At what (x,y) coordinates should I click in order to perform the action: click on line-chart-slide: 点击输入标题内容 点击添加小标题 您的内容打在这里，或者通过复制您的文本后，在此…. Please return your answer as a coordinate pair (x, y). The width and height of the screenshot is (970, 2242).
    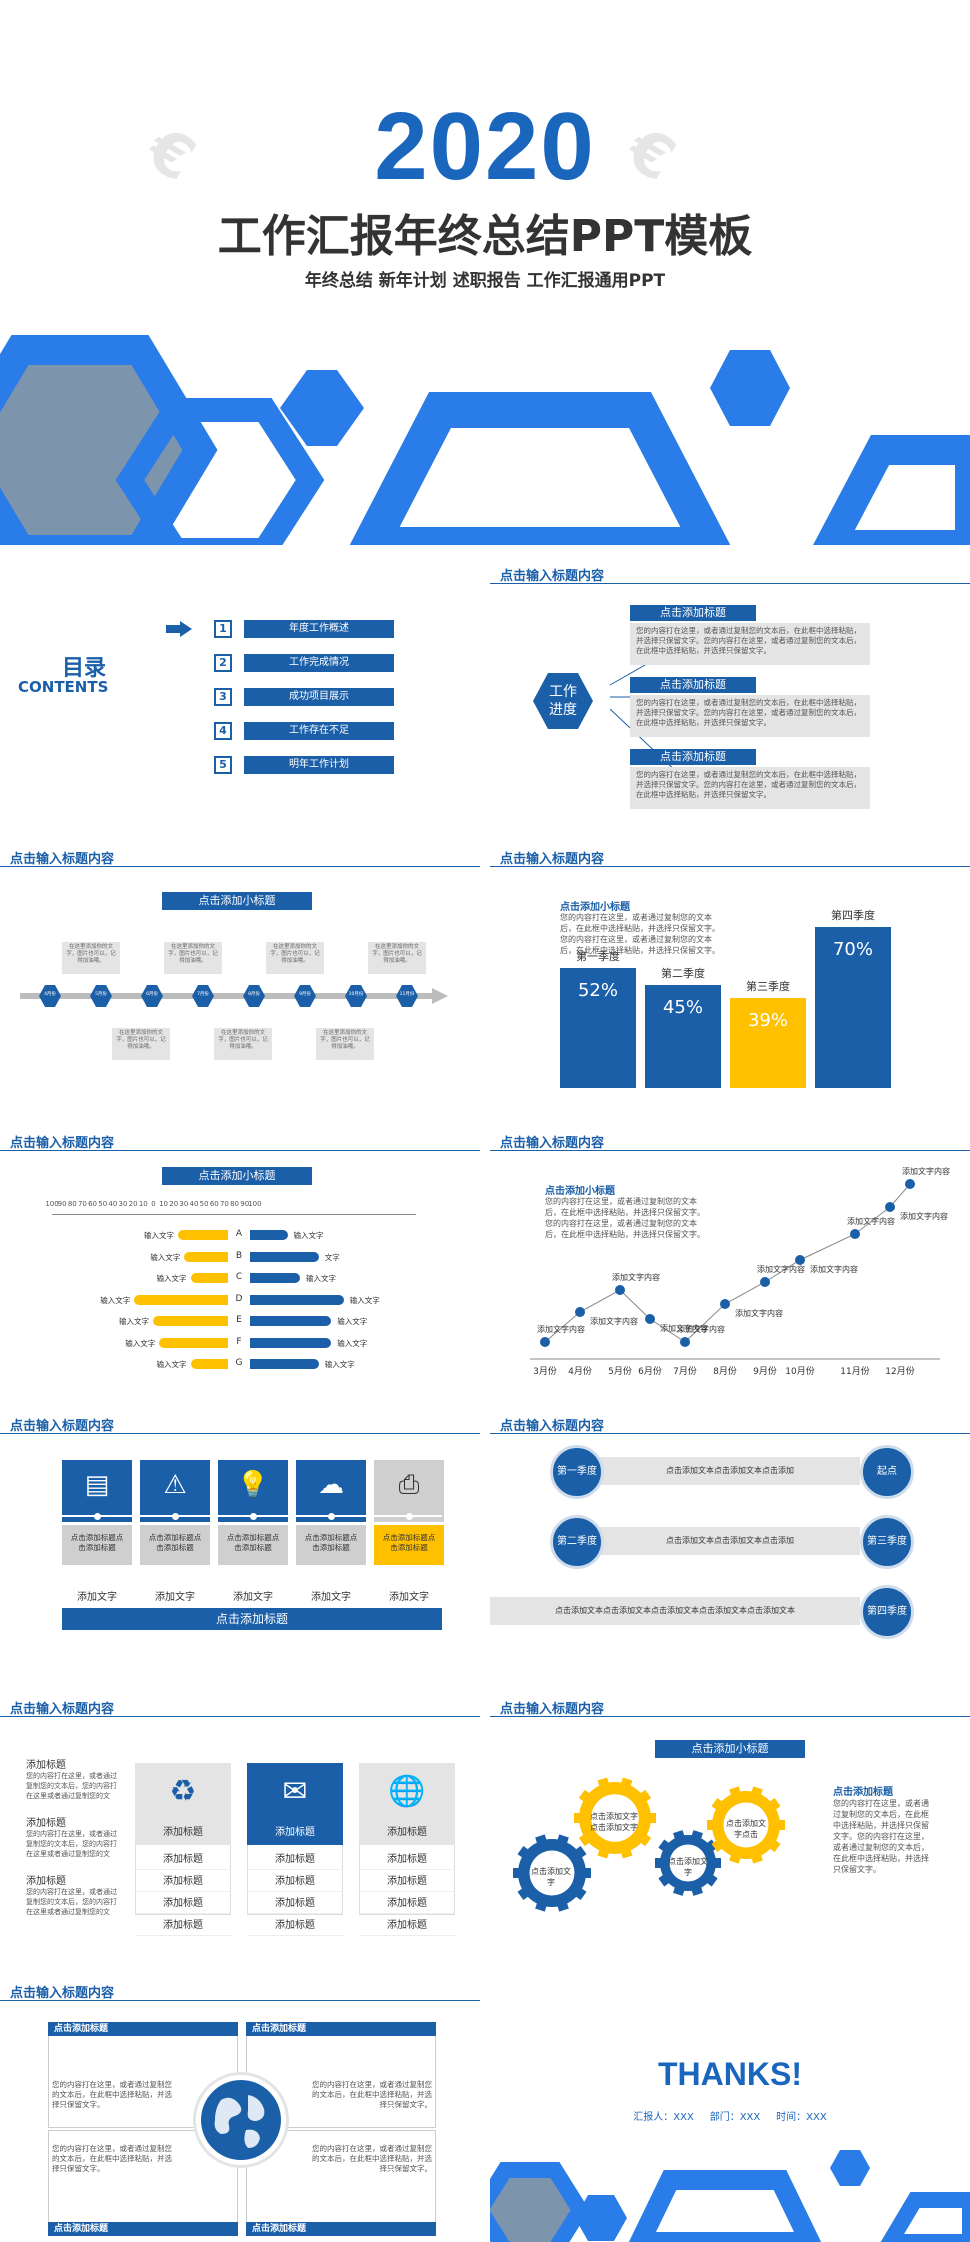
    Looking at the image, I should click on (730, 1252).